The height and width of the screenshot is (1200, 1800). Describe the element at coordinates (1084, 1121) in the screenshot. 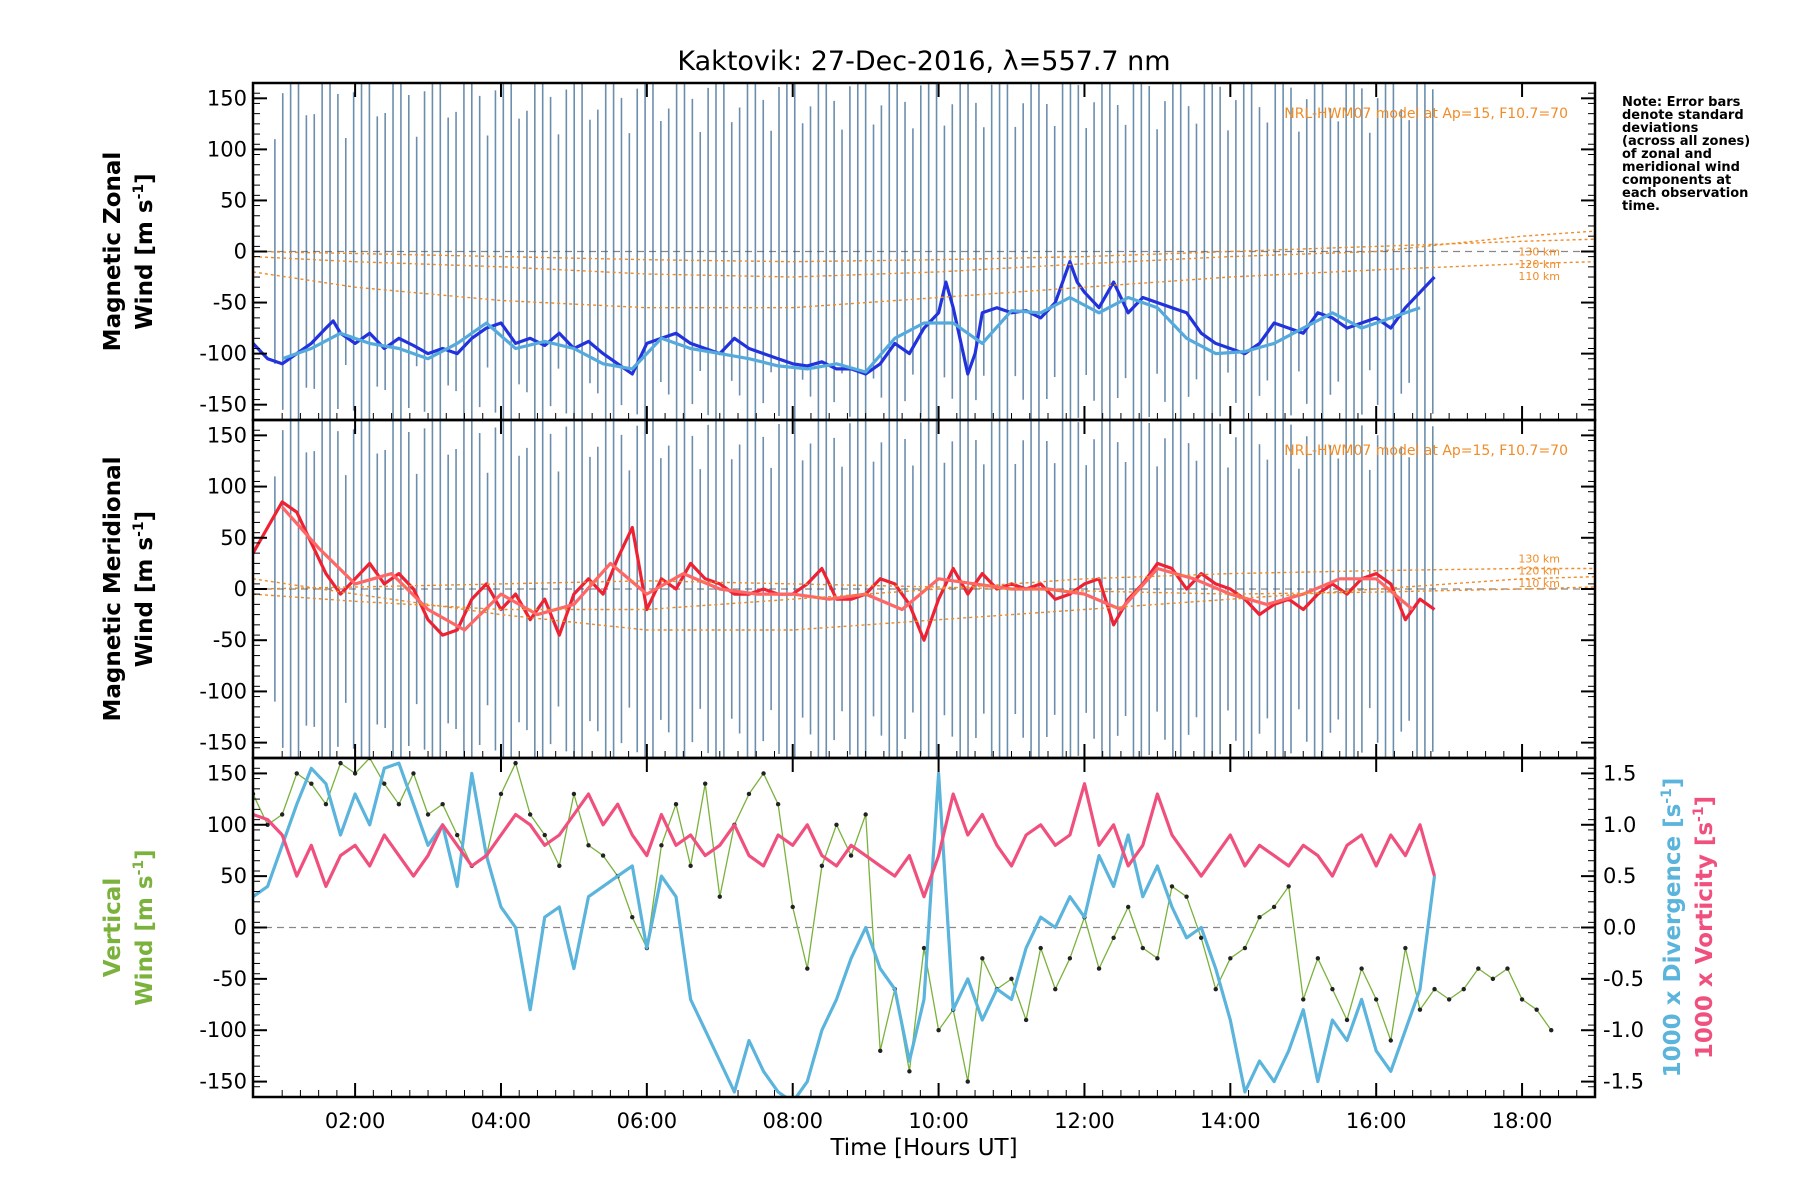

I see `x-tick-label: 12:00` at that location.